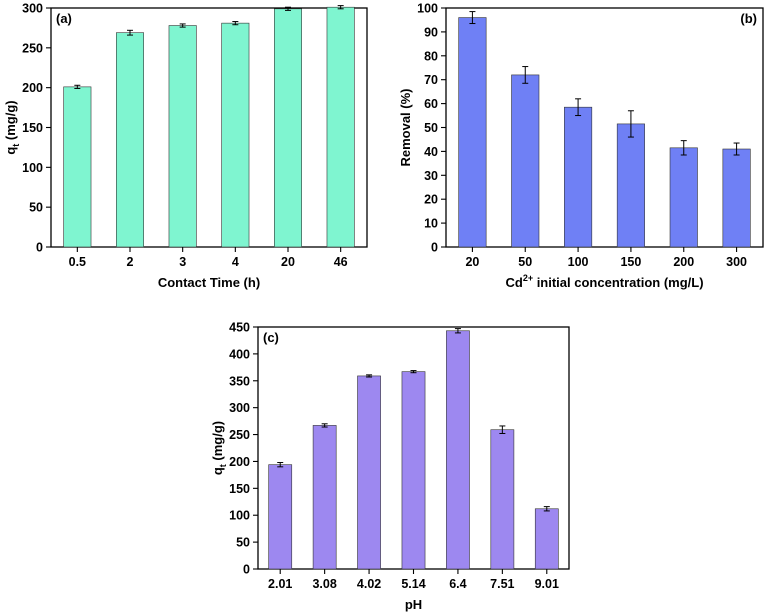  Describe the element at coordinates (324, 497) in the screenshot. I see `bar-3.08` at that location.